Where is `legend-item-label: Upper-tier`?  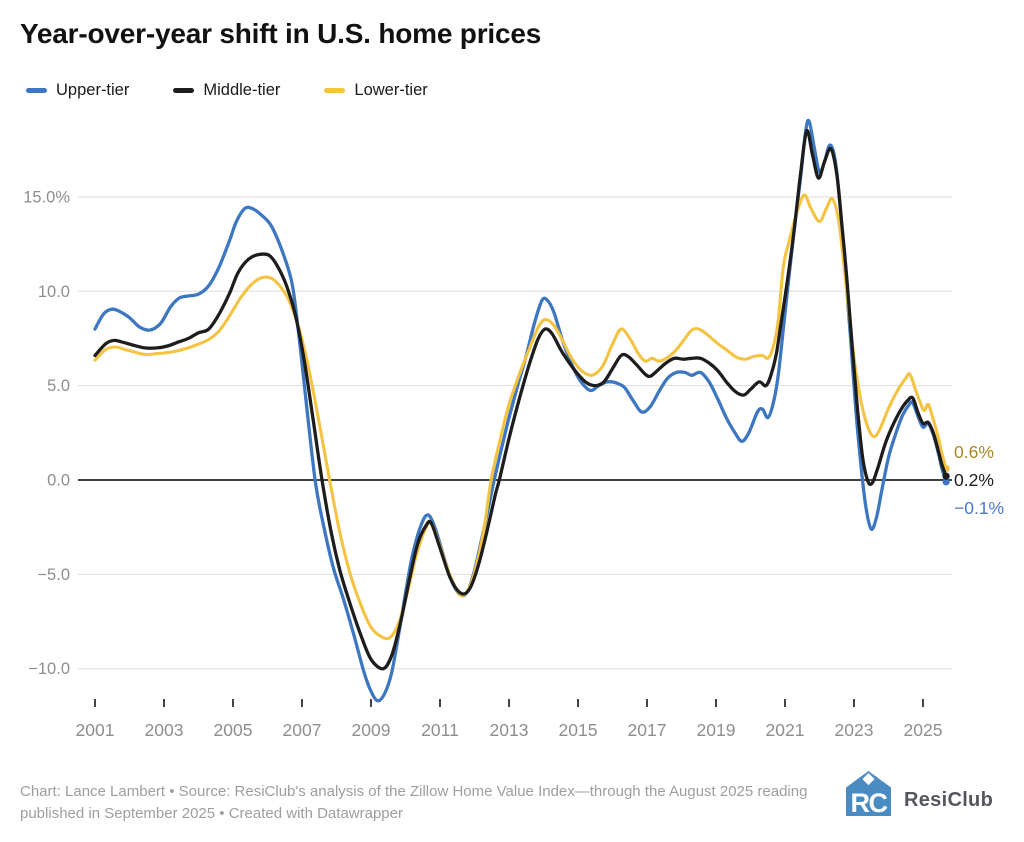
legend-item-label: Upper-tier is located at coordinates (93, 90).